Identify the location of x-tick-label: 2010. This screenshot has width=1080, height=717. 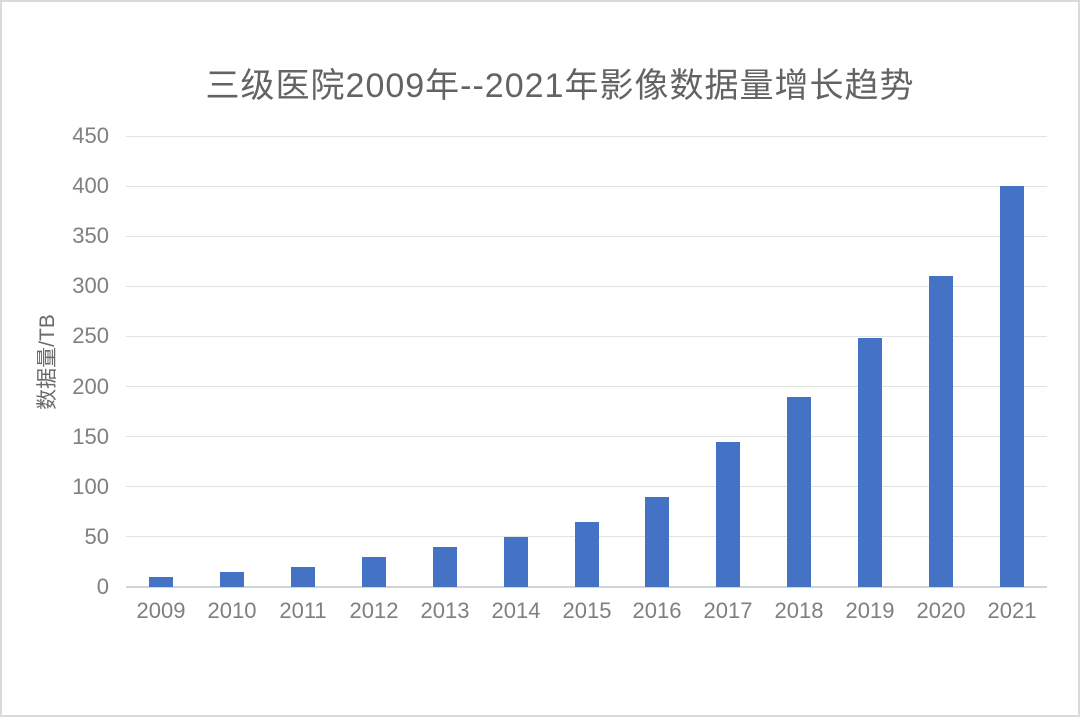
(232, 610).